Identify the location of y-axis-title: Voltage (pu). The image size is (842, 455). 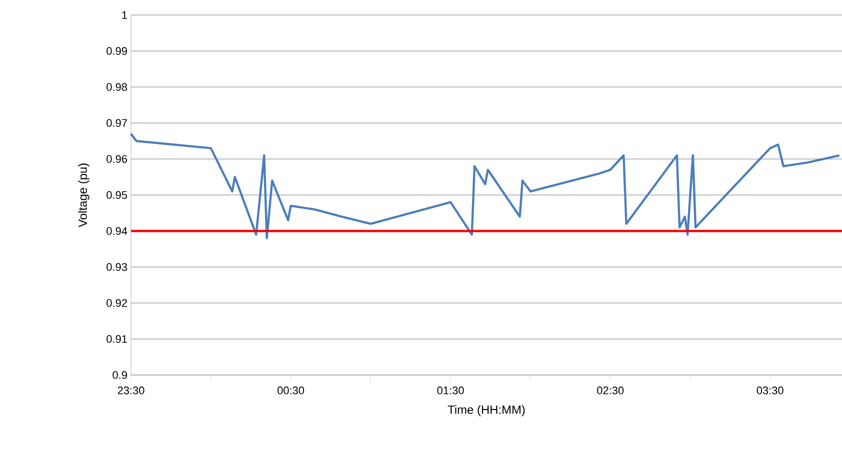
(84, 196).